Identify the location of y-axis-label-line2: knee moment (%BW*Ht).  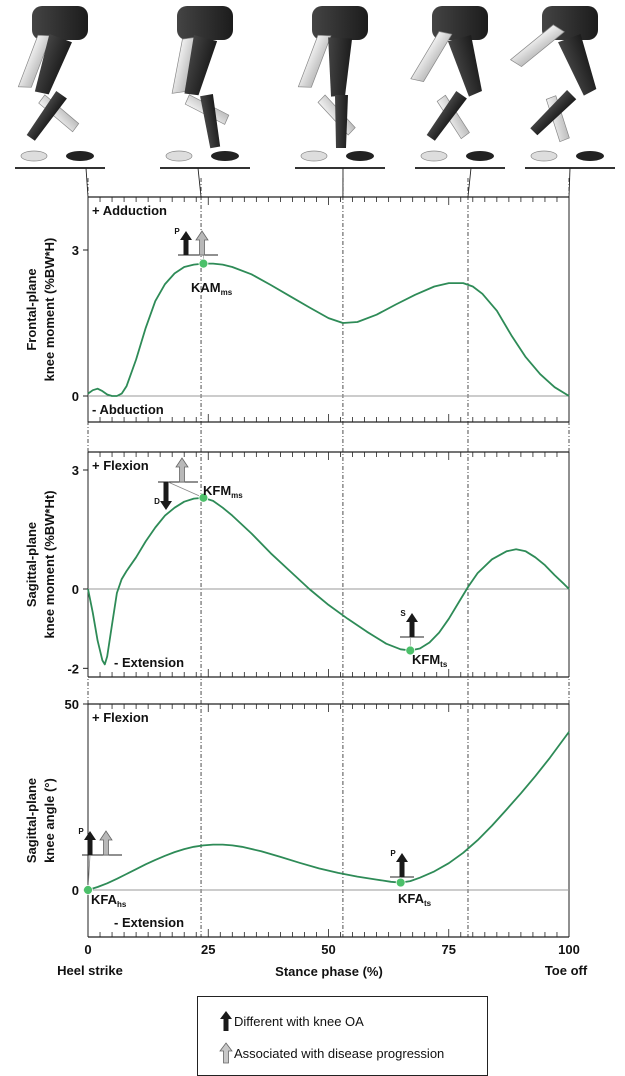
(49, 564).